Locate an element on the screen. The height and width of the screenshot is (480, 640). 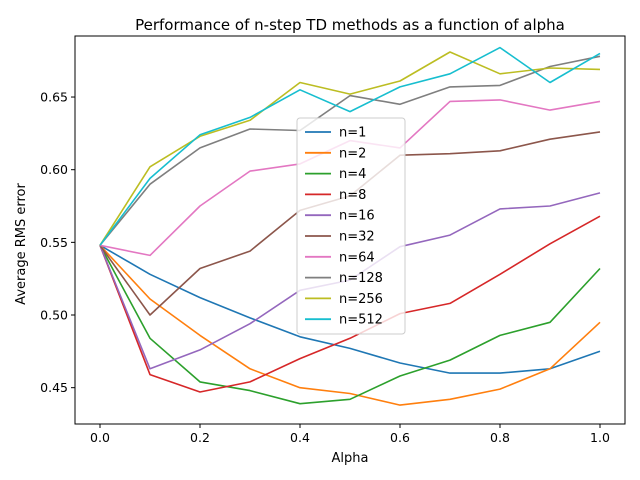
legend-label: n=4 is located at coordinates (352, 174).